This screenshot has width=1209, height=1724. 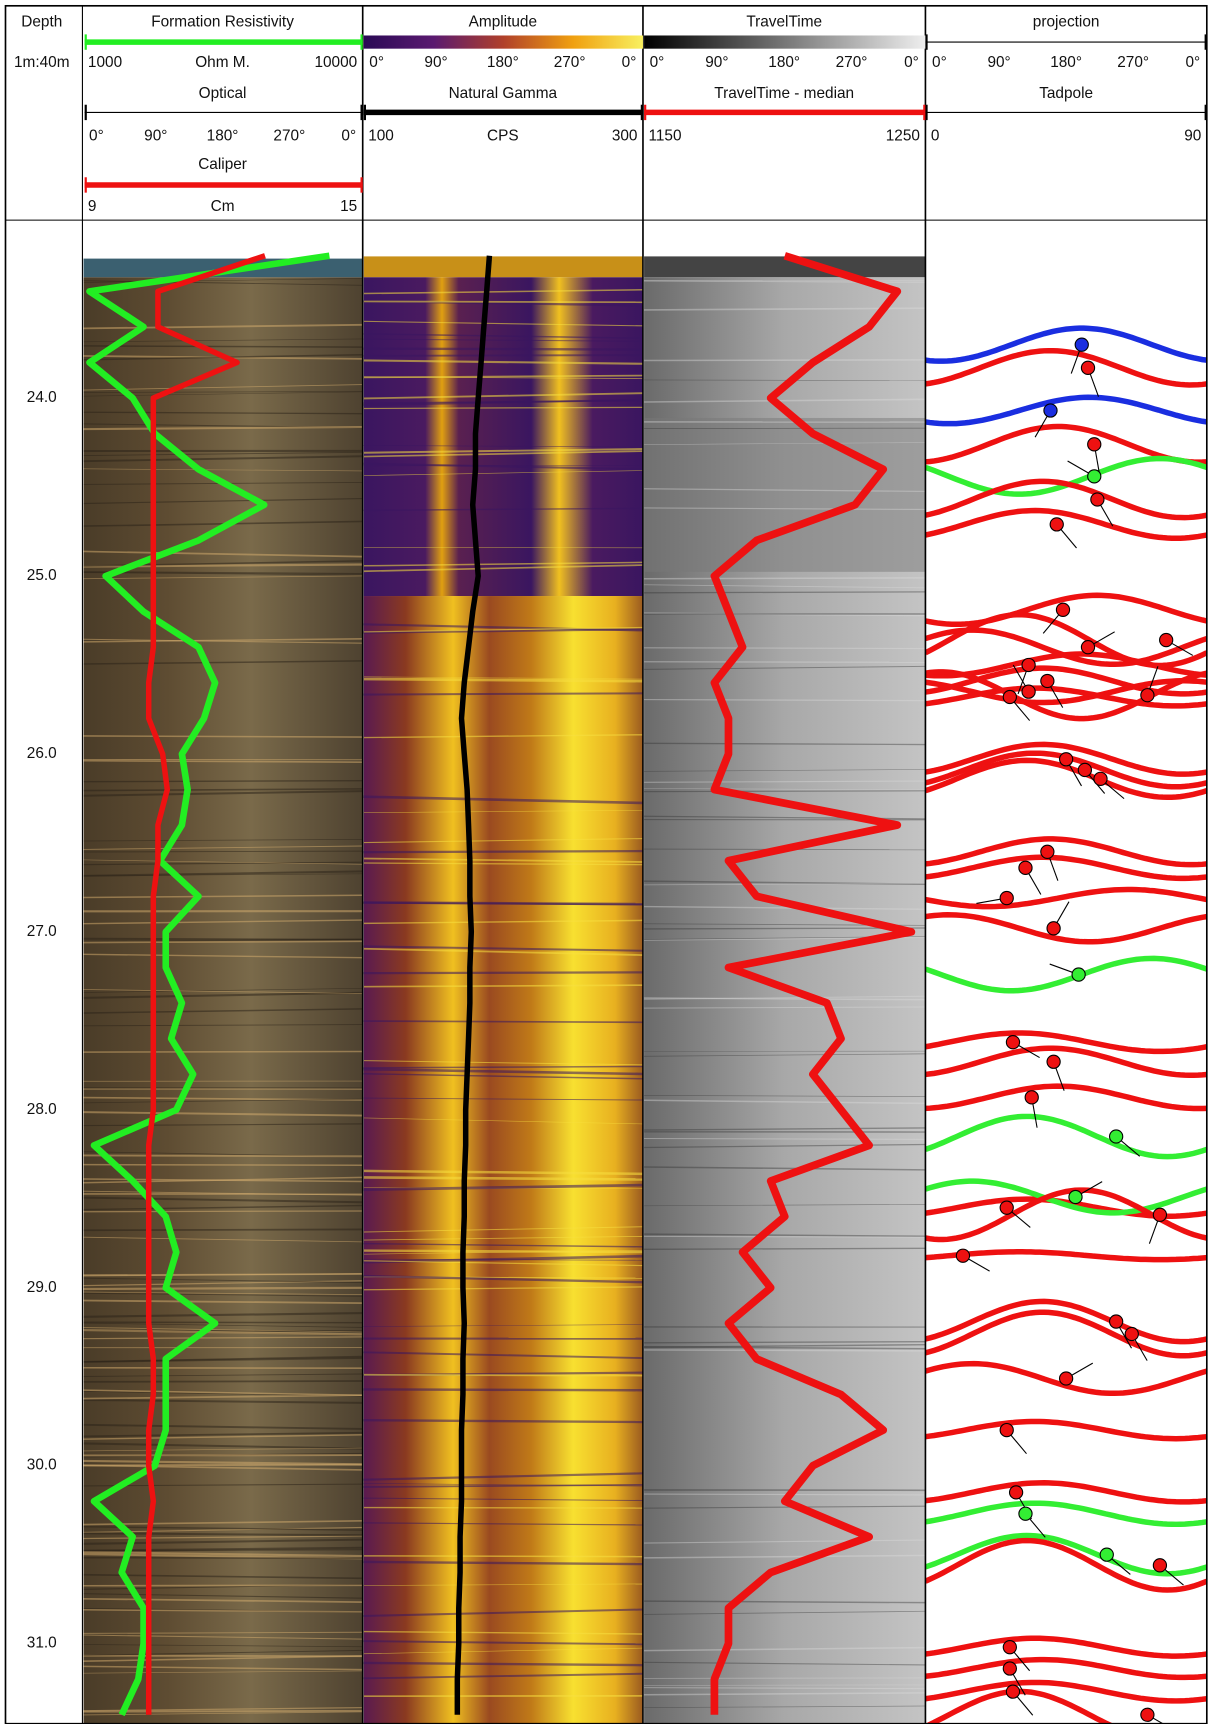 What do you see at coordinates (42, 1109) in the screenshot?
I see `depth-label: 28.0` at bounding box center [42, 1109].